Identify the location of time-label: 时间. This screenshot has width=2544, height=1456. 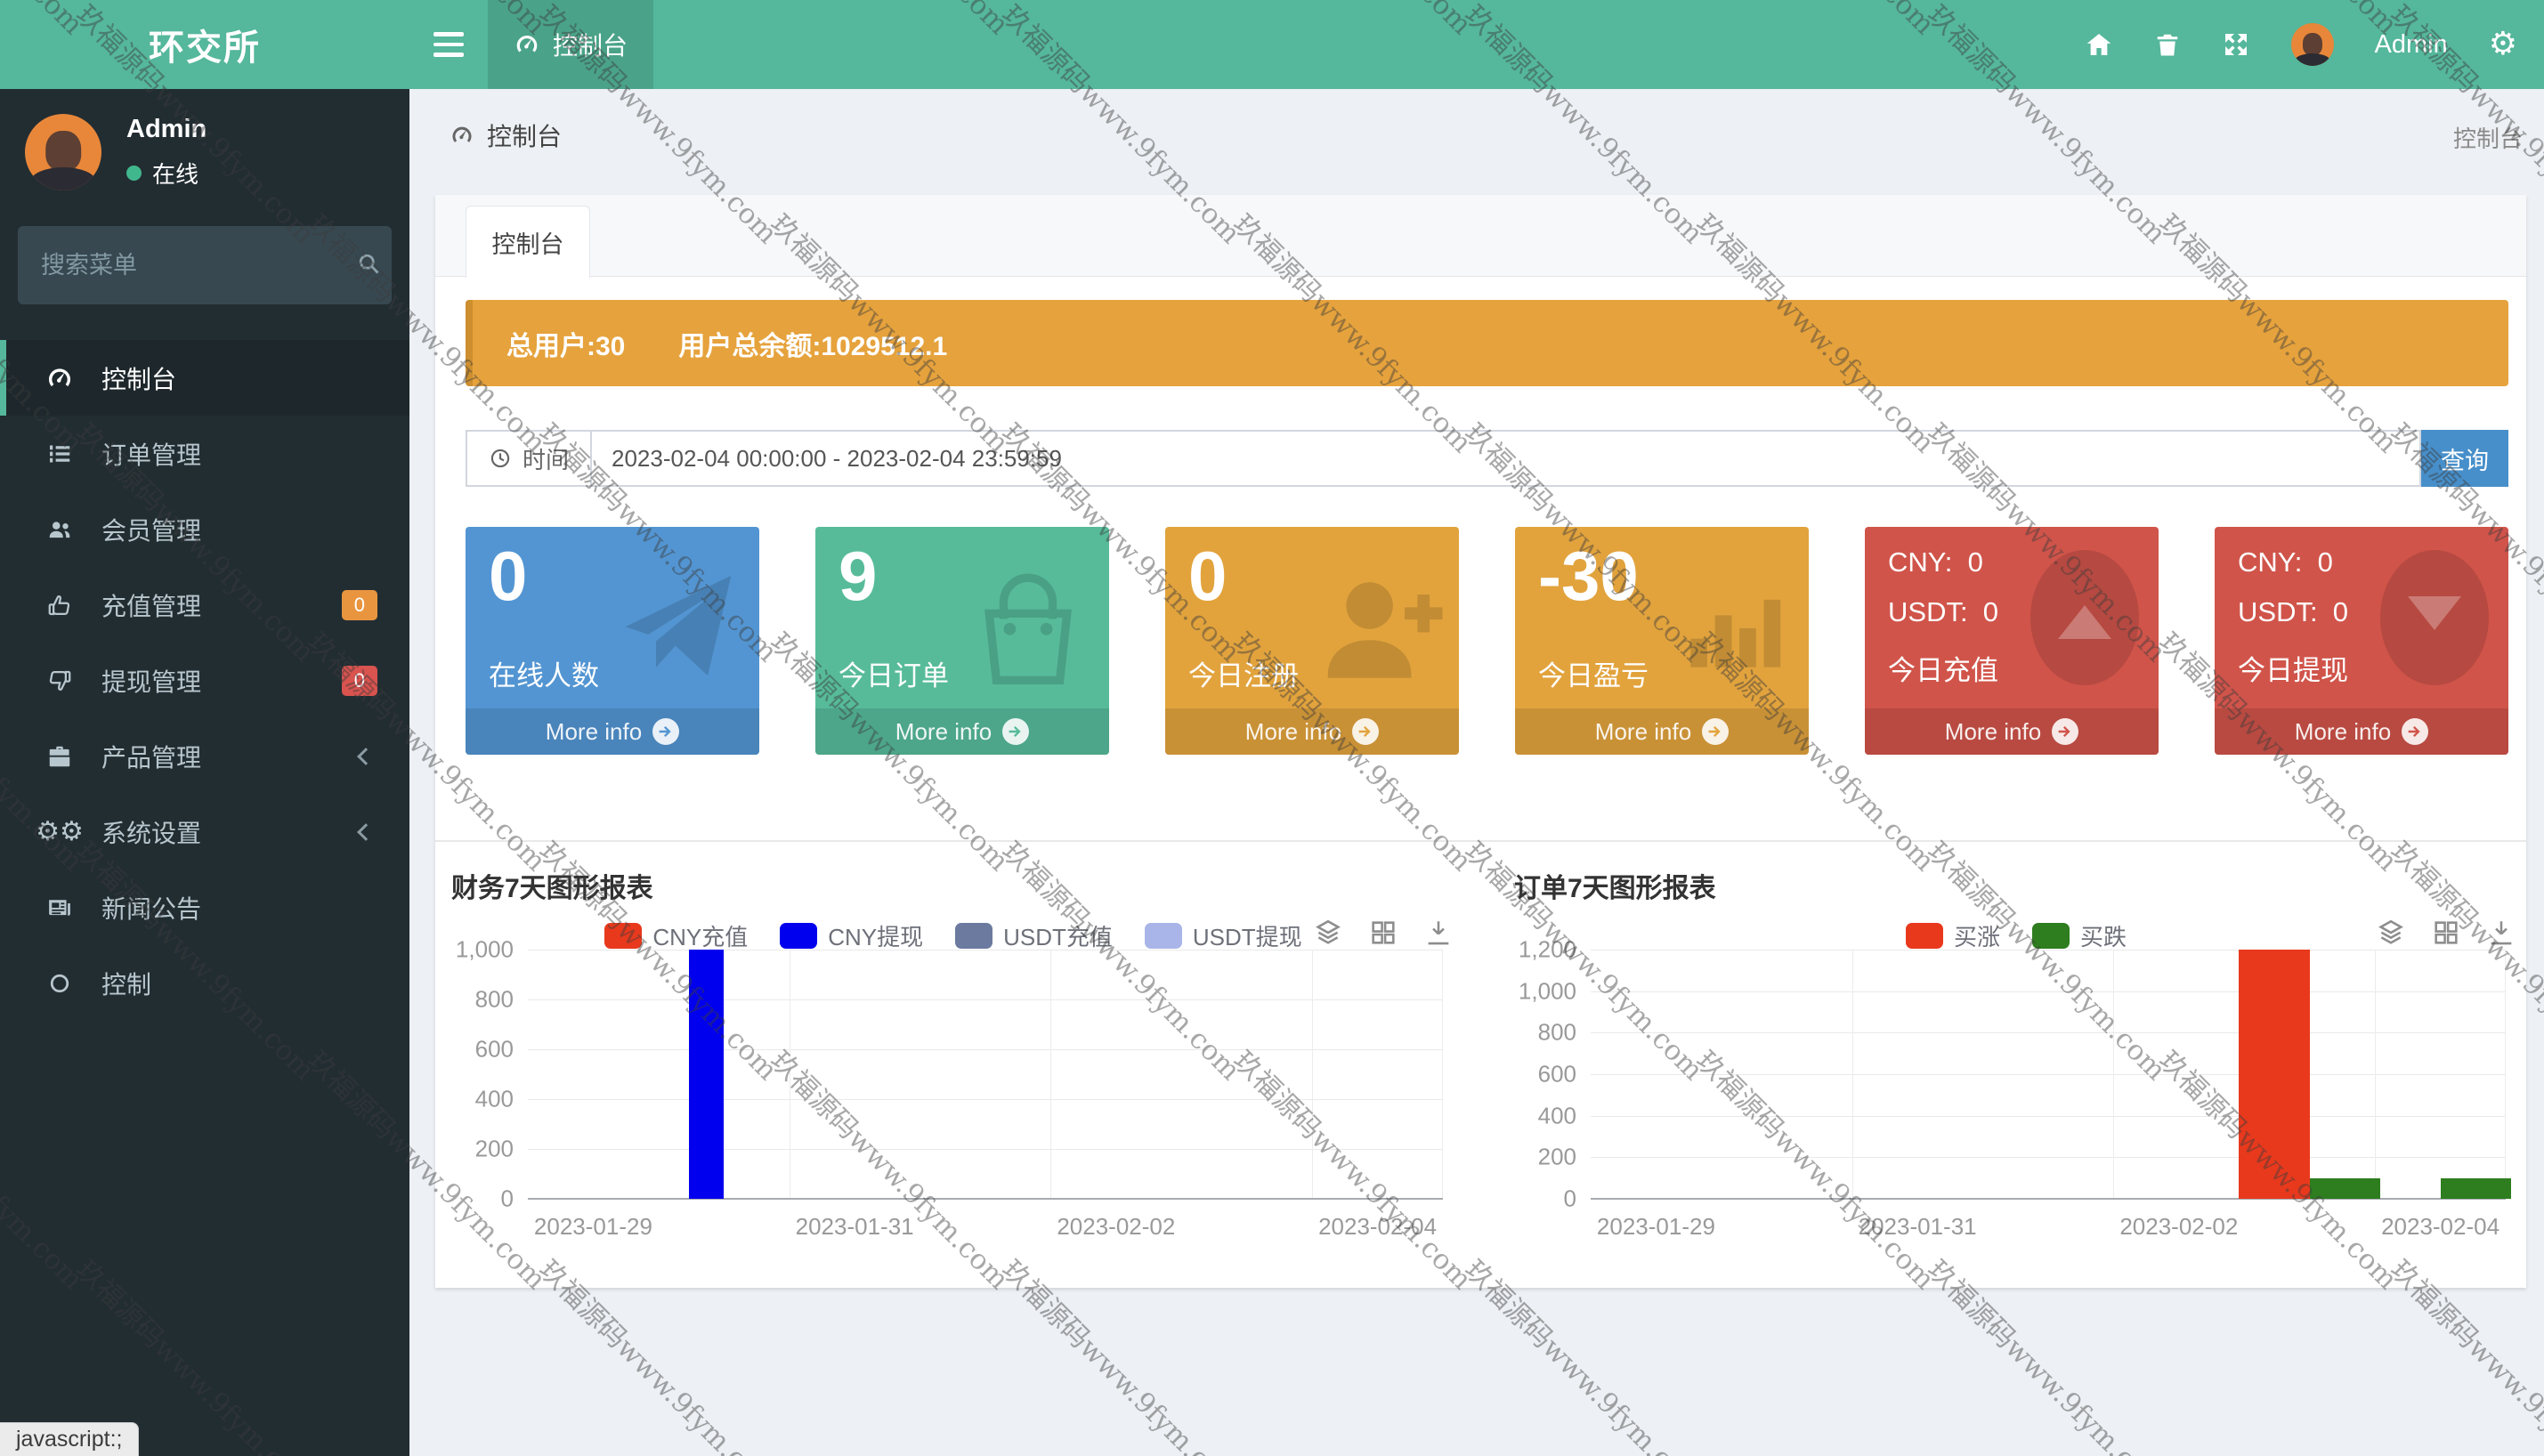
(528, 458).